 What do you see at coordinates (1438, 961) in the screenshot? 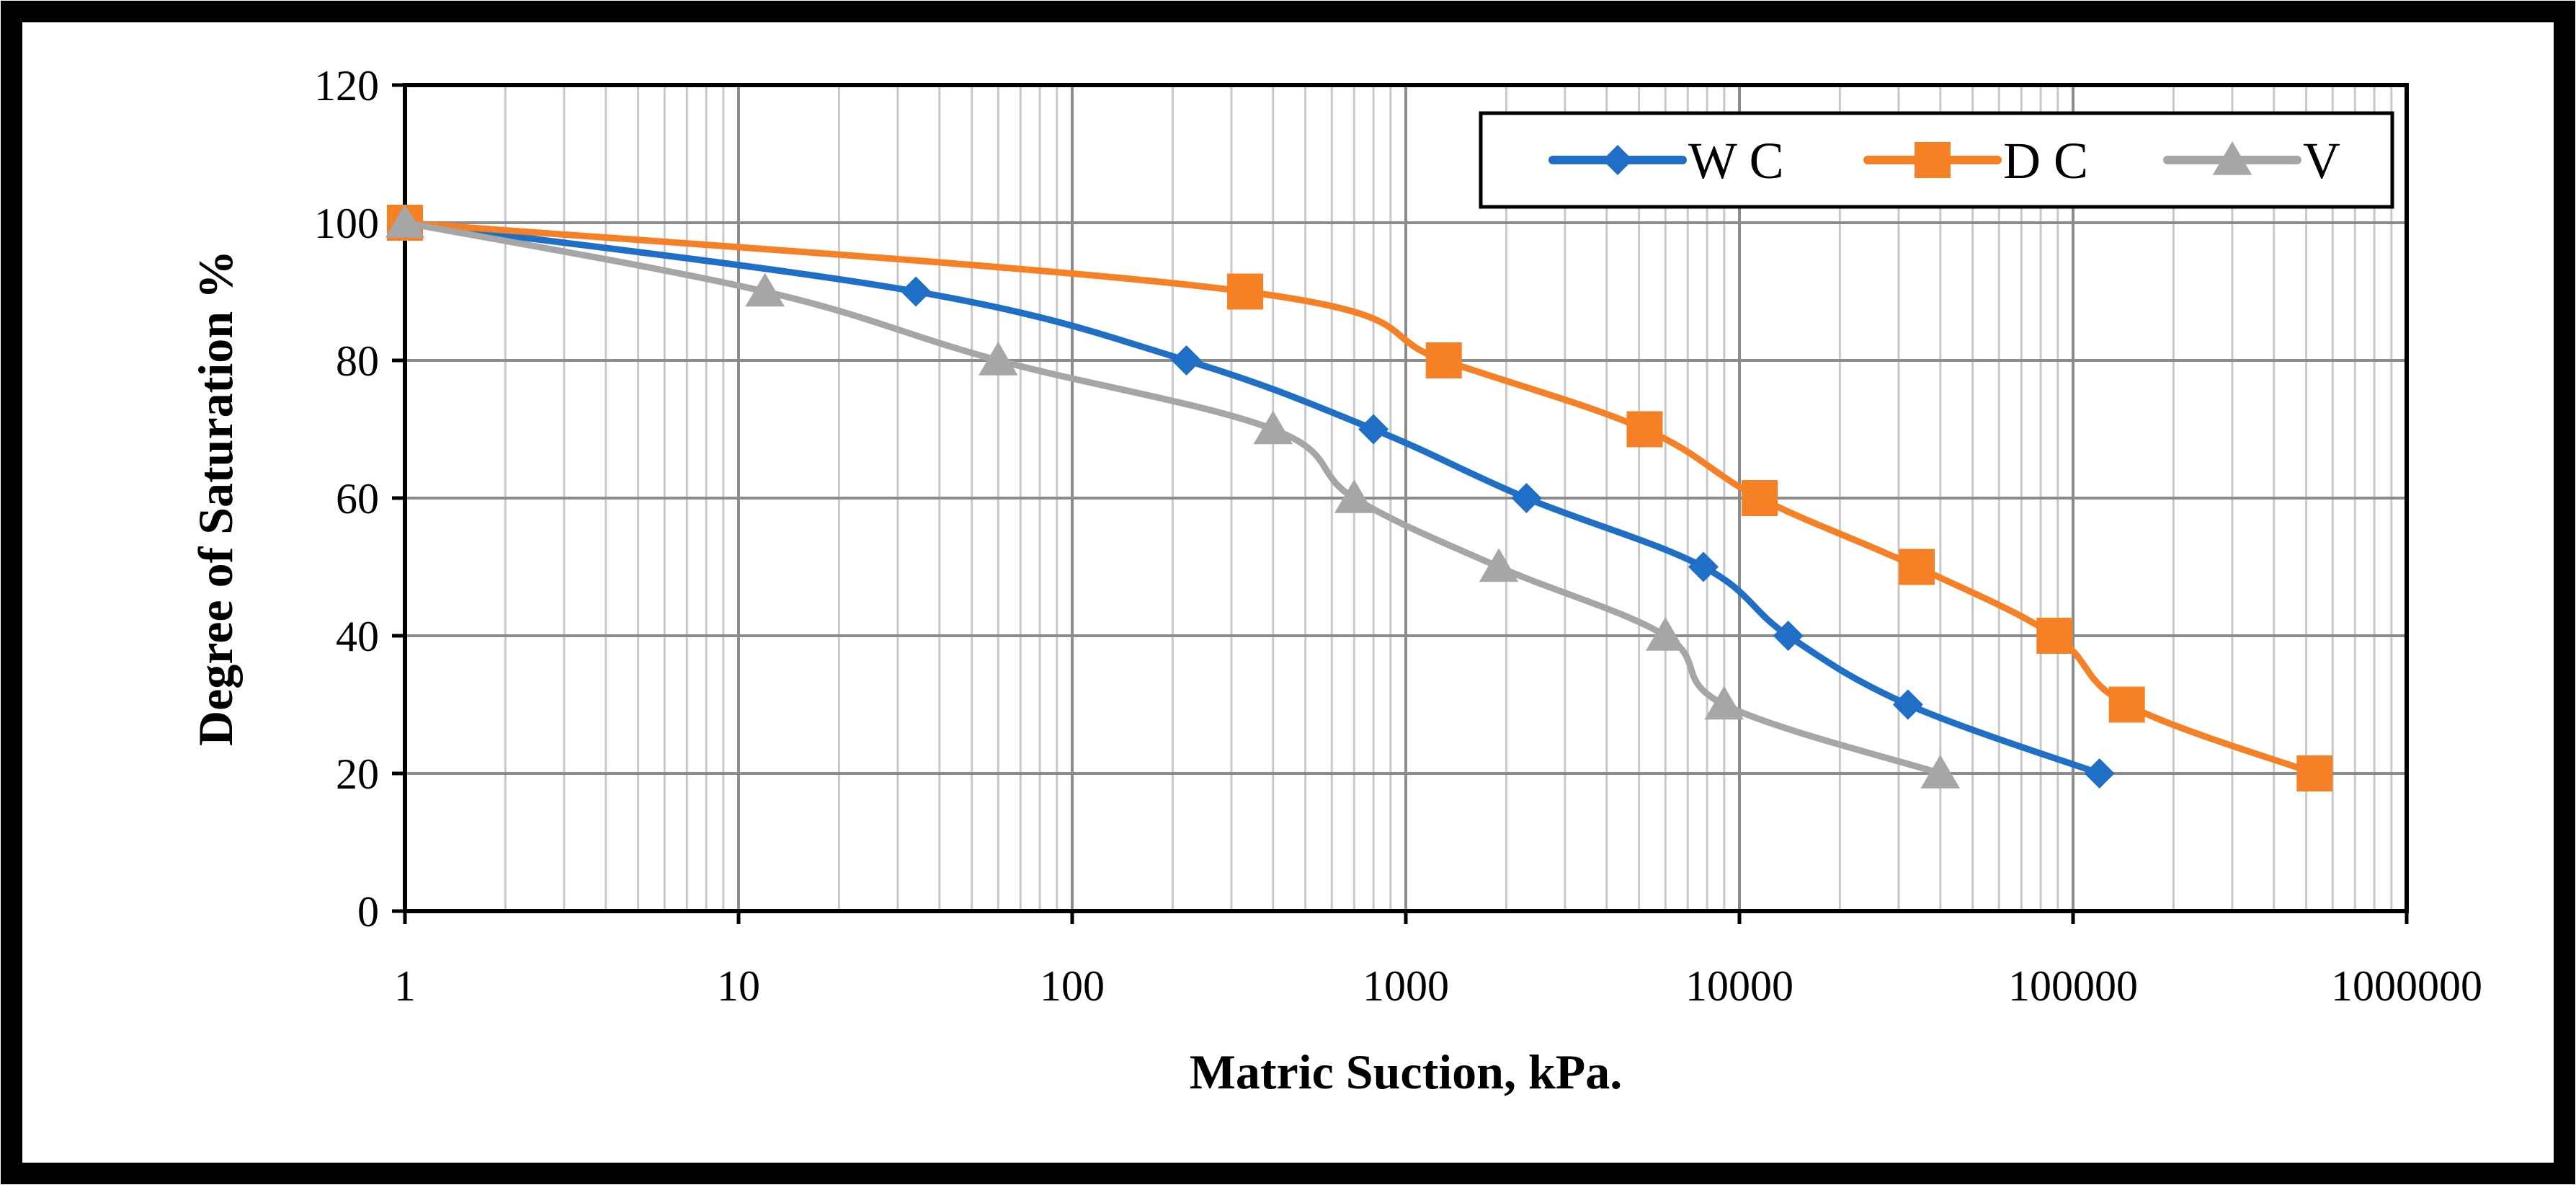
I see `x-tick-labels: 1 10 100 1000 10000 100000 1000000` at bounding box center [1438, 961].